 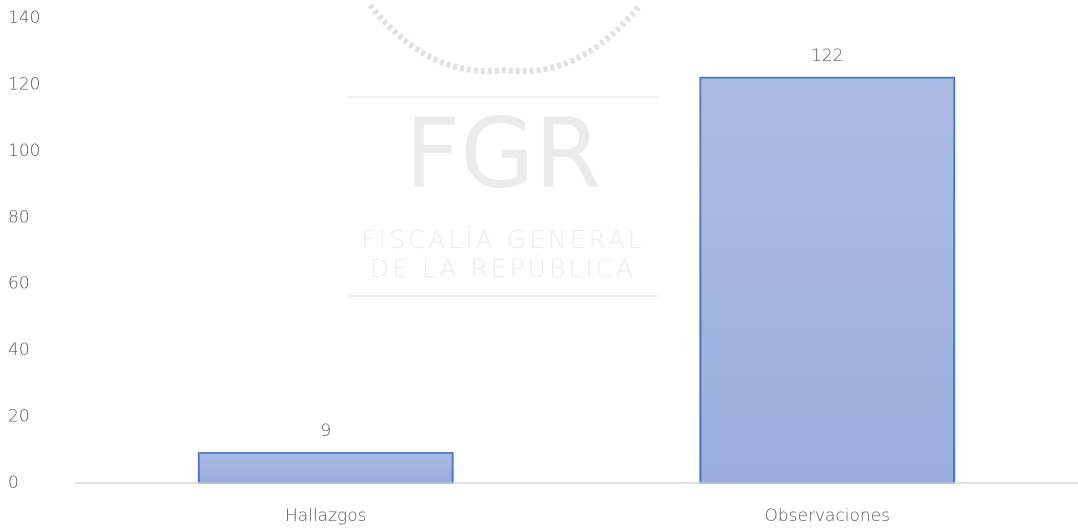 I want to click on data-label: 9, so click(x=325, y=431).